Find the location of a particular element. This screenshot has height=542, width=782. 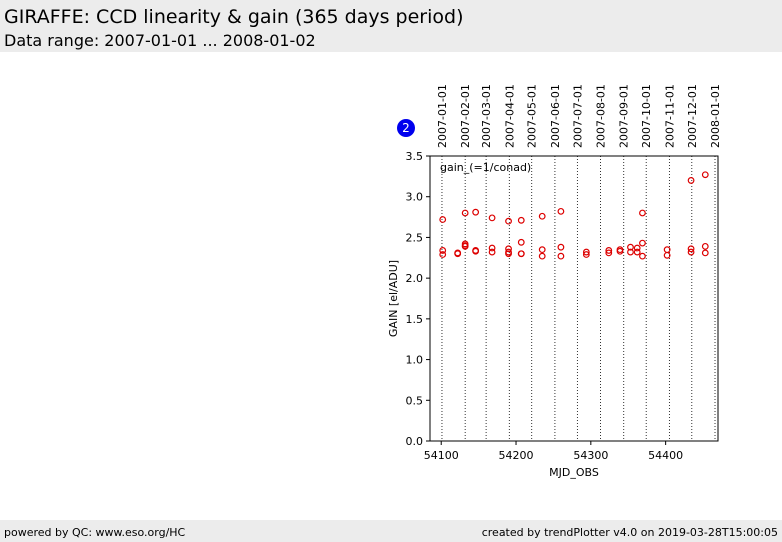

plot-number-badge is located at coordinates (406, 128).